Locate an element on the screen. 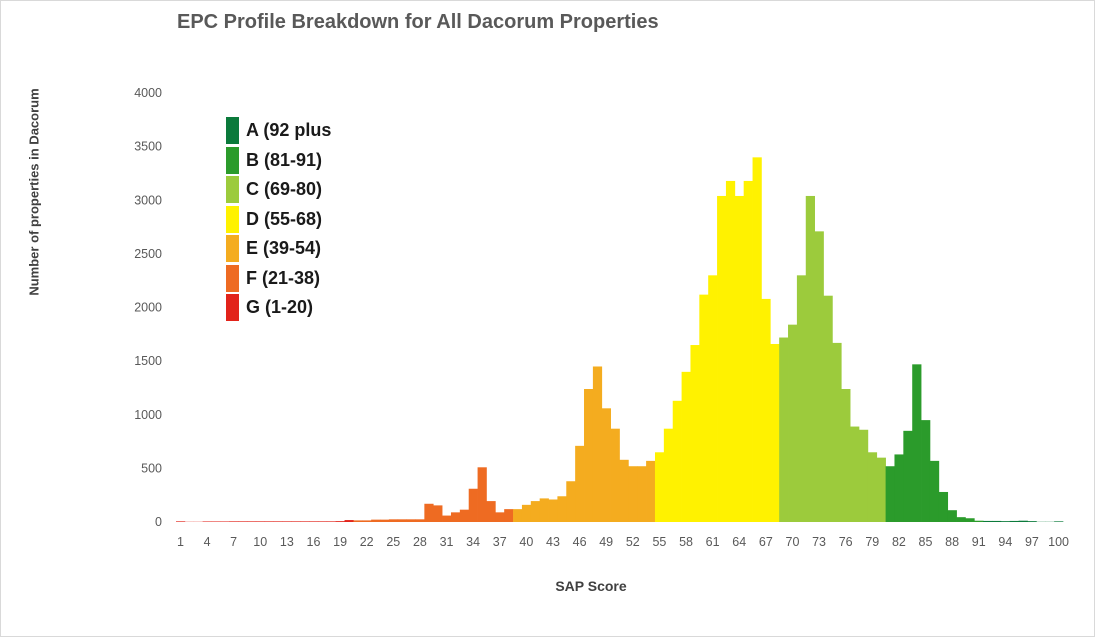  x-tick-label: 40 is located at coordinates (526, 542).